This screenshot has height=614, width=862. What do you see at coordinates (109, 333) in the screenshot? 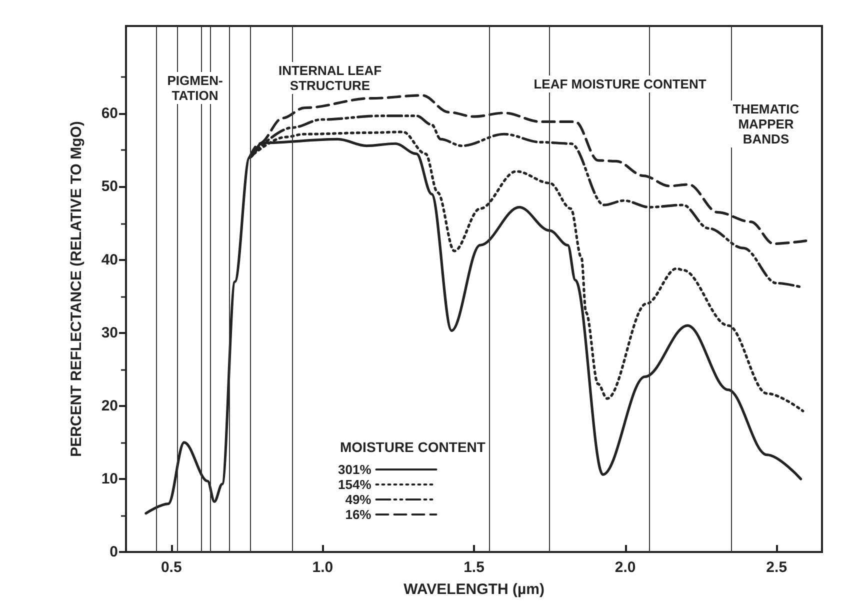
I see `y-tick-label: 30` at bounding box center [109, 333].